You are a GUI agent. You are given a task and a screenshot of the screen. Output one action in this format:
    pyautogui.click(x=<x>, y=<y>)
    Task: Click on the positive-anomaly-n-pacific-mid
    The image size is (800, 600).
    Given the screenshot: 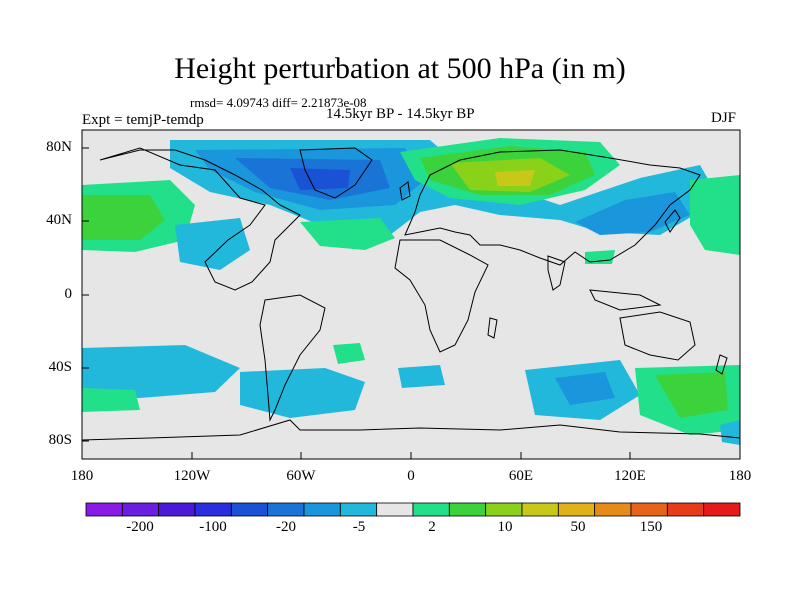 What is the action you would take?
    pyautogui.click(x=123, y=217)
    